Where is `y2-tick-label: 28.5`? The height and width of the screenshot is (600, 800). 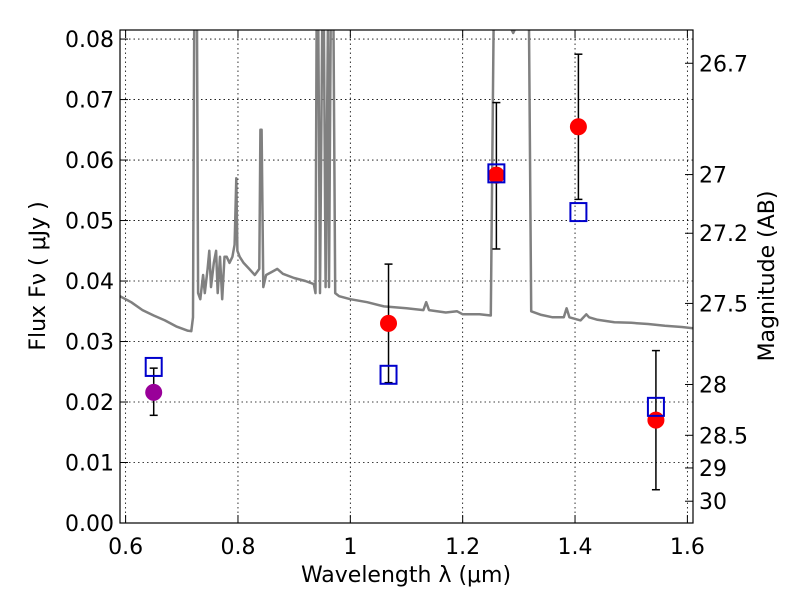
y2-tick-label: 28.5 is located at coordinates (723, 436).